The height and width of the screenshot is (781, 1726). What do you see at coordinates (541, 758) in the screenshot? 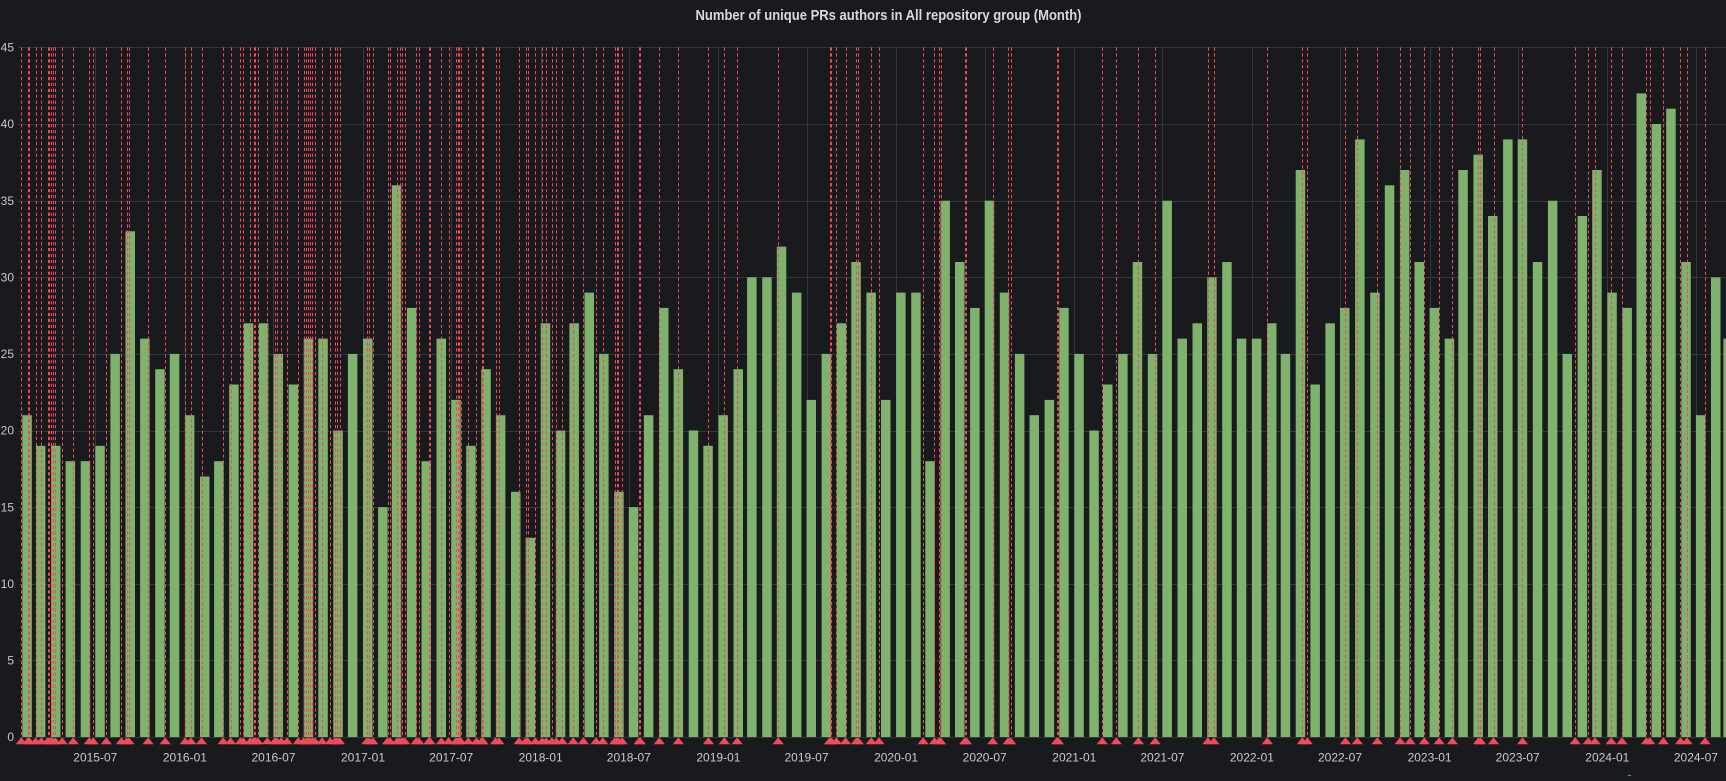
I see `svg-text: 2018-01` at bounding box center [541, 758].